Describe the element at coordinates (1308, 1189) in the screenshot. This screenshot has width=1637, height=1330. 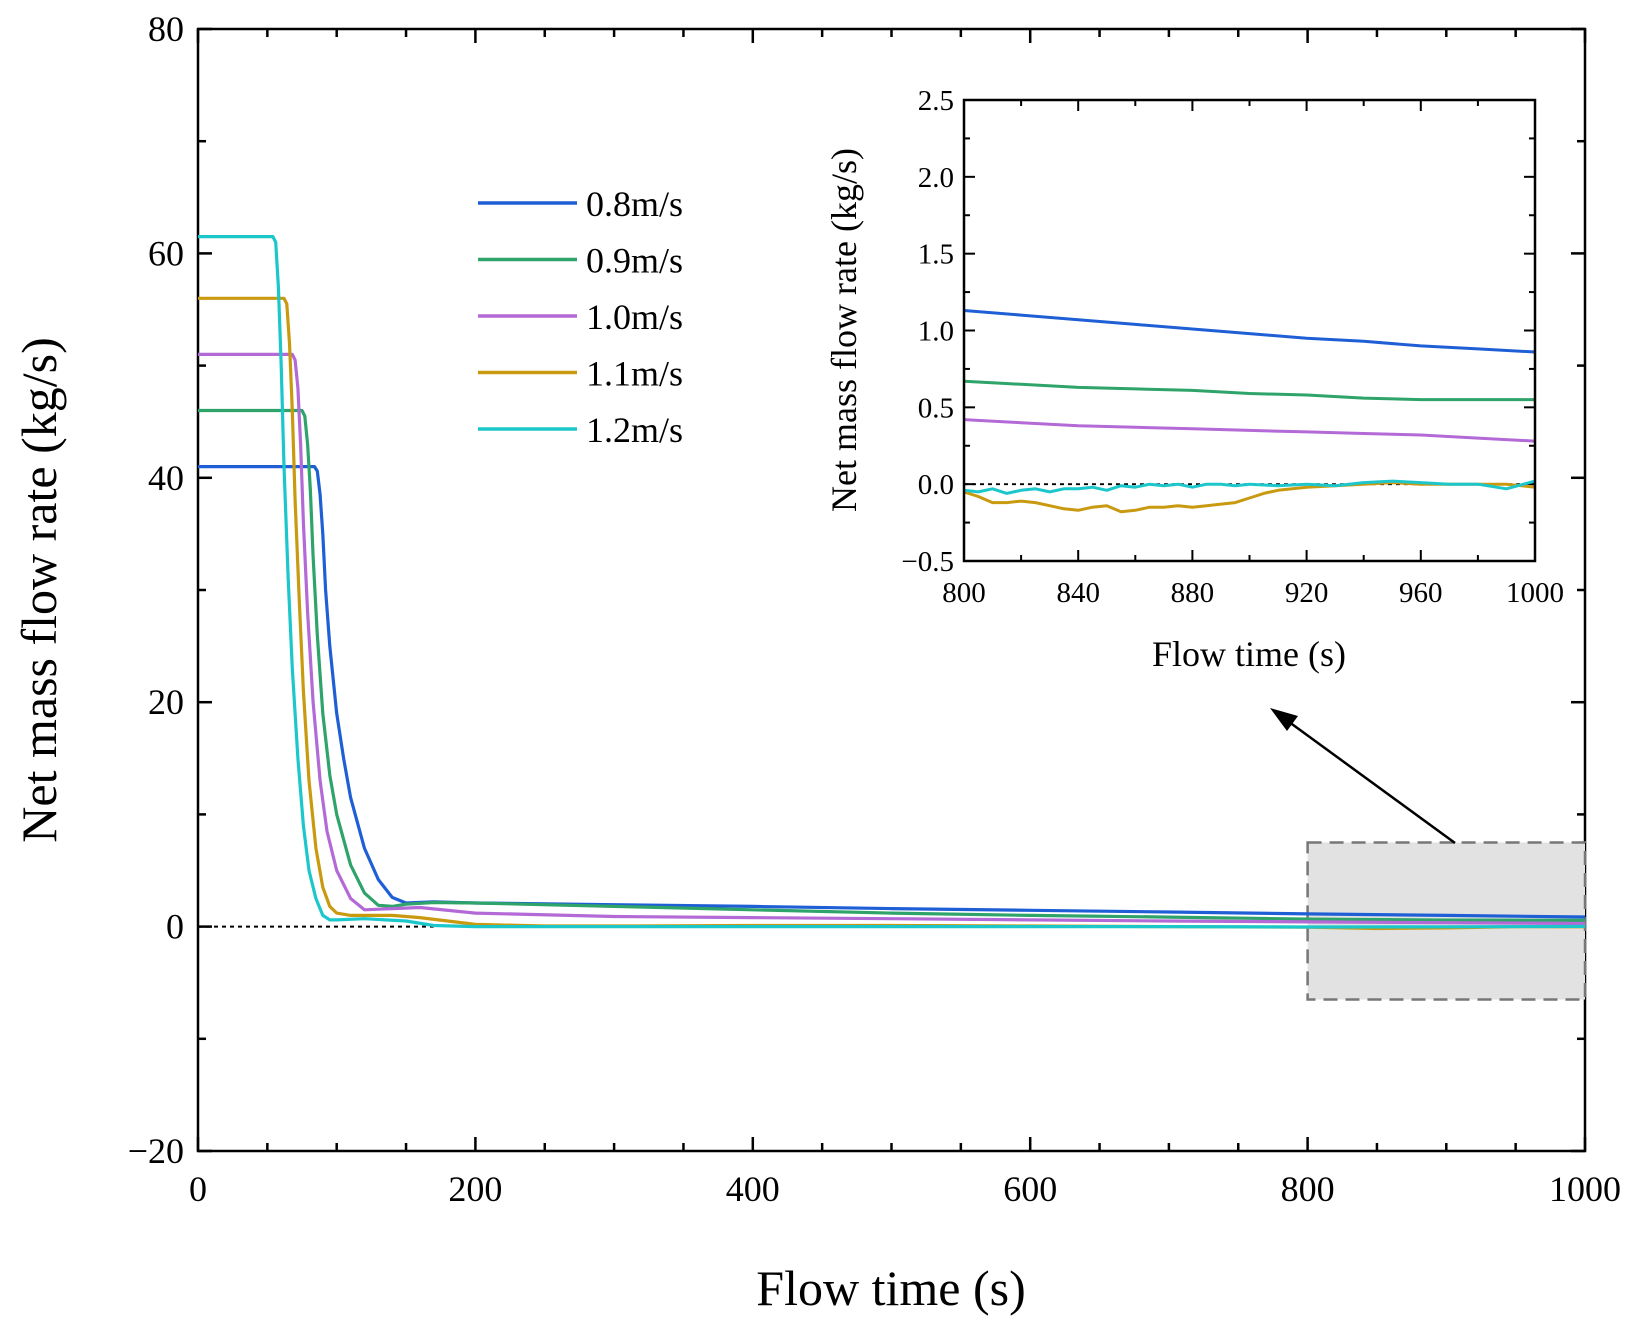
I see `x-tick-label: 800` at that location.